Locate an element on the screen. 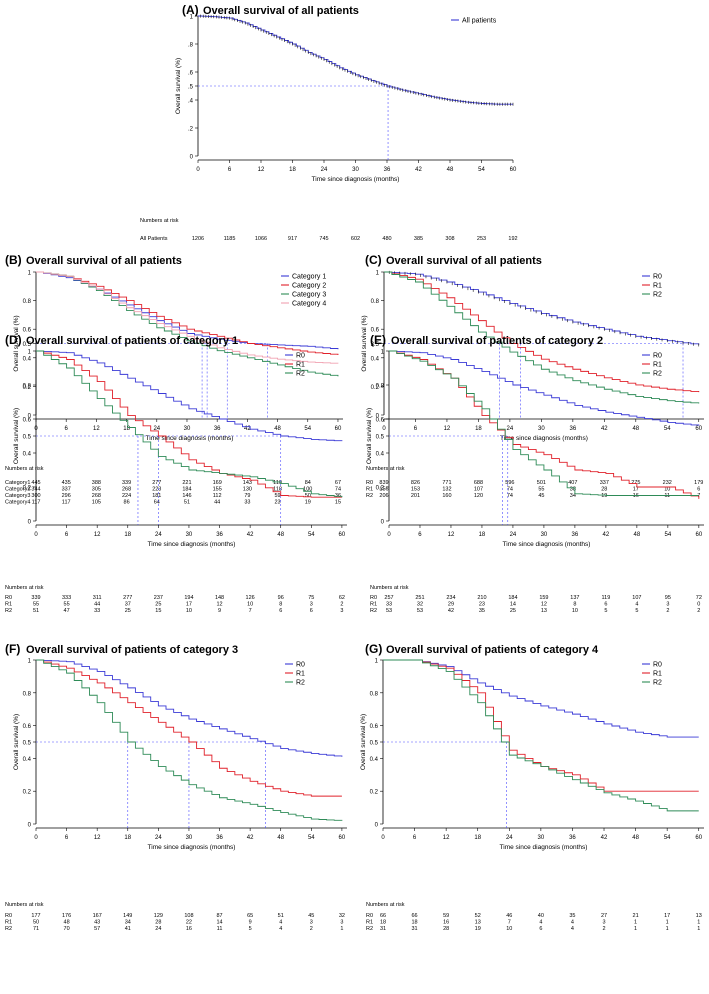 This screenshot has width=709, height=994. risk-value: 3 is located at coordinates (341, 923).